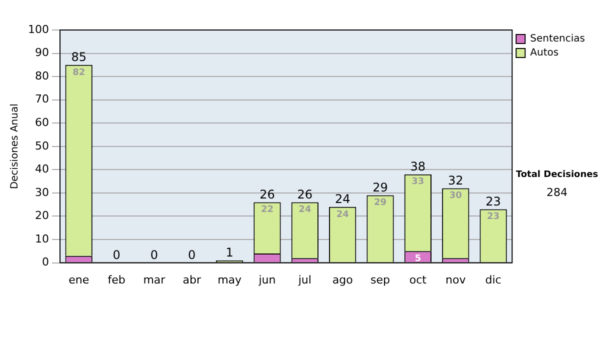  What do you see at coordinates (79, 73) in the screenshot?
I see `data-label: 82` at bounding box center [79, 73].